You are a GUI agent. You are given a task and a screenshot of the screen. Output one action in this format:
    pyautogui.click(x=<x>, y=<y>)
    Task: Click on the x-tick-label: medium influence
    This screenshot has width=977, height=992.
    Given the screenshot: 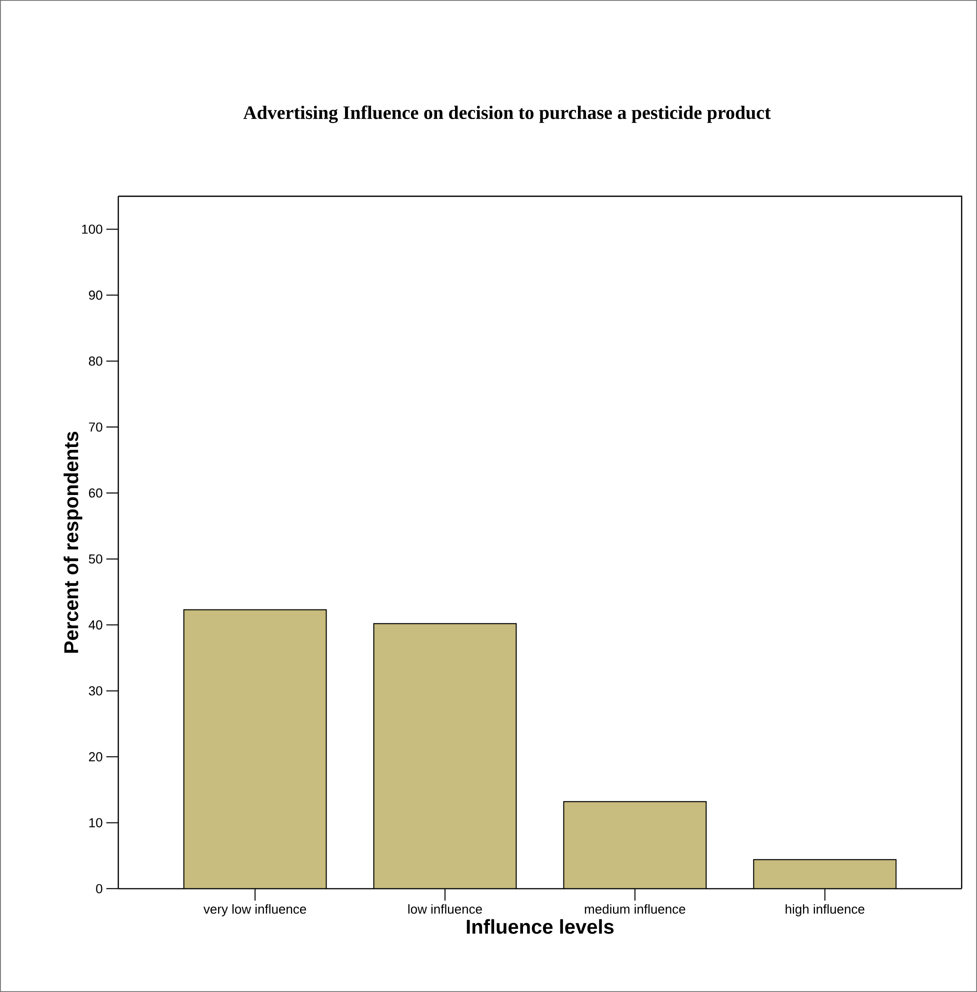 What is the action you would take?
    pyautogui.click(x=635, y=909)
    